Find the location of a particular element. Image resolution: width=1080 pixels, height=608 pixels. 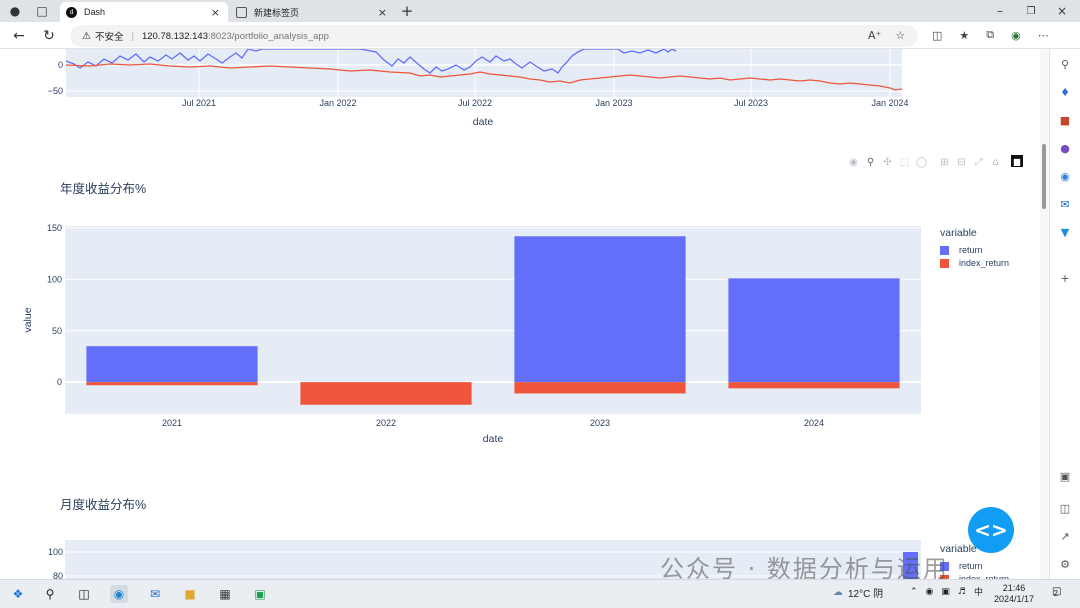

new-tab-plus-icon: + is located at coordinates (407, 11).